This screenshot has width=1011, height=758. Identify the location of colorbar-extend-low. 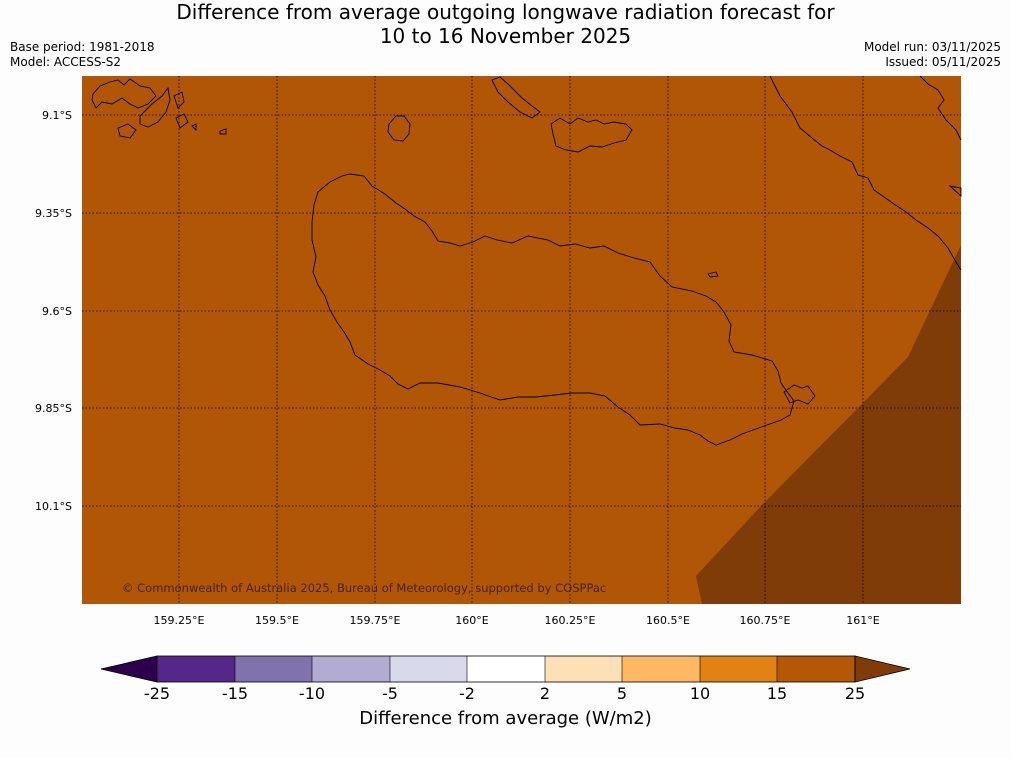
(129, 669).